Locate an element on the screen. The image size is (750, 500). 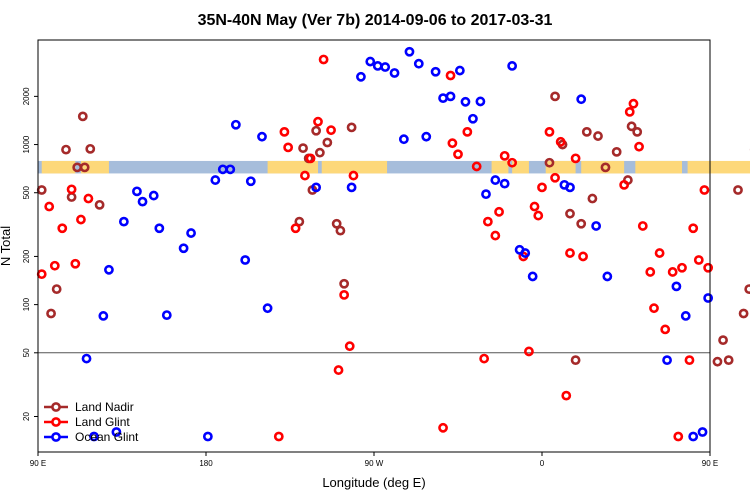
y-tick-label: 100 is located at coordinates (26, 304).